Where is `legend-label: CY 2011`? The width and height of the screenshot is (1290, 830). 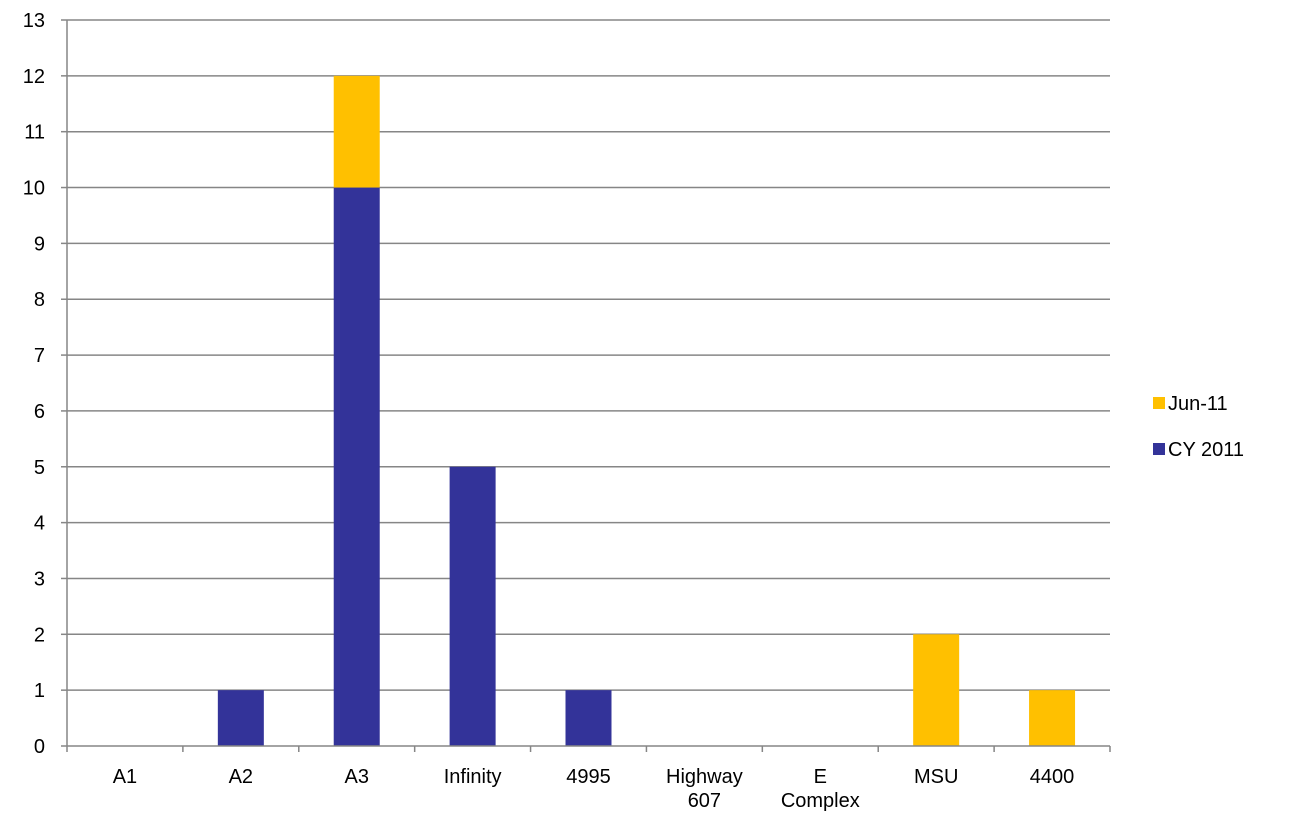
legend-label: CY 2011 is located at coordinates (1206, 450).